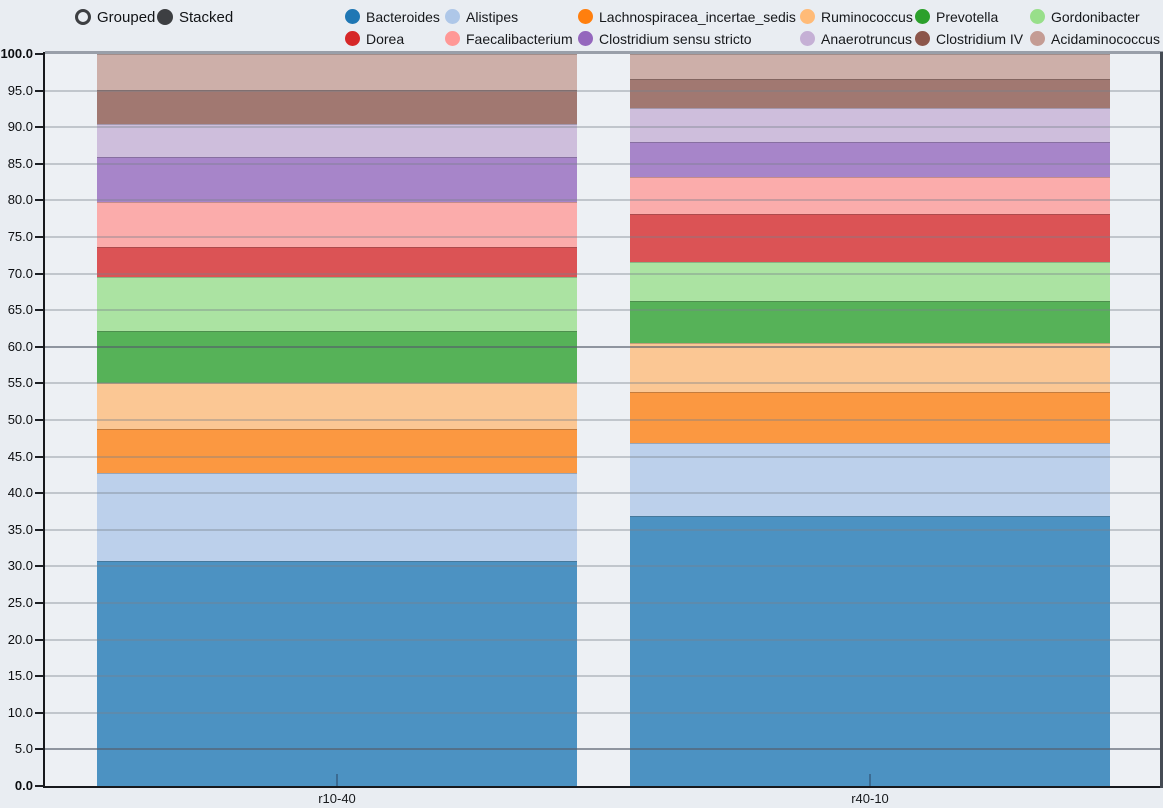 This screenshot has height=808, width=1163. Describe the element at coordinates (1161, 420) in the screenshot. I see `plot-right-border` at that location.